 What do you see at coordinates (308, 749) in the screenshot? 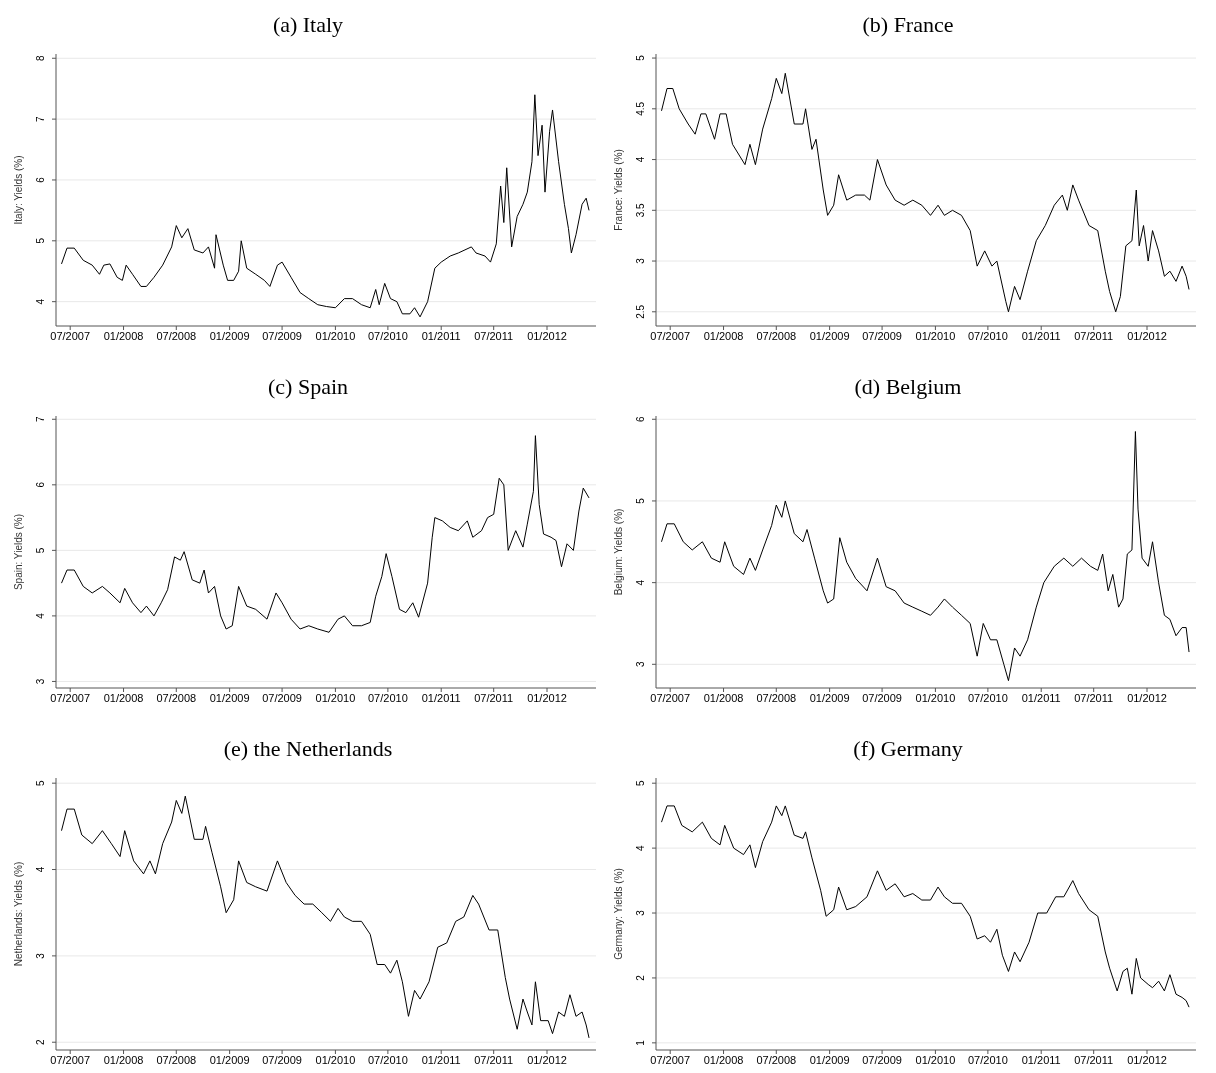
I see `chart-title: (e) the Netherlands` at bounding box center [308, 749].